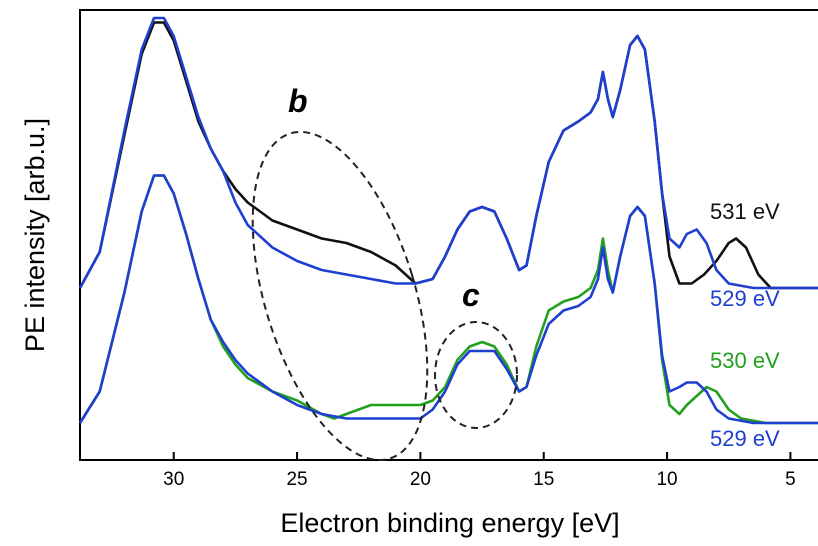  What do you see at coordinates (543, 479) in the screenshot?
I see `x-tick-label: 15` at bounding box center [543, 479].